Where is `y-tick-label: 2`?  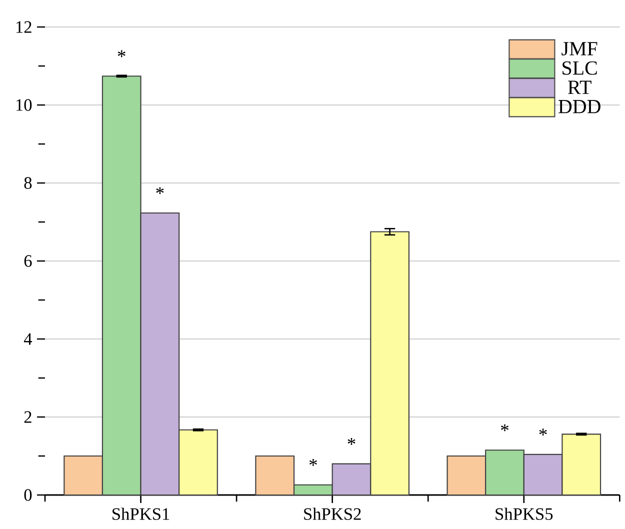 y-tick-label: 2 is located at coordinates (28, 417).